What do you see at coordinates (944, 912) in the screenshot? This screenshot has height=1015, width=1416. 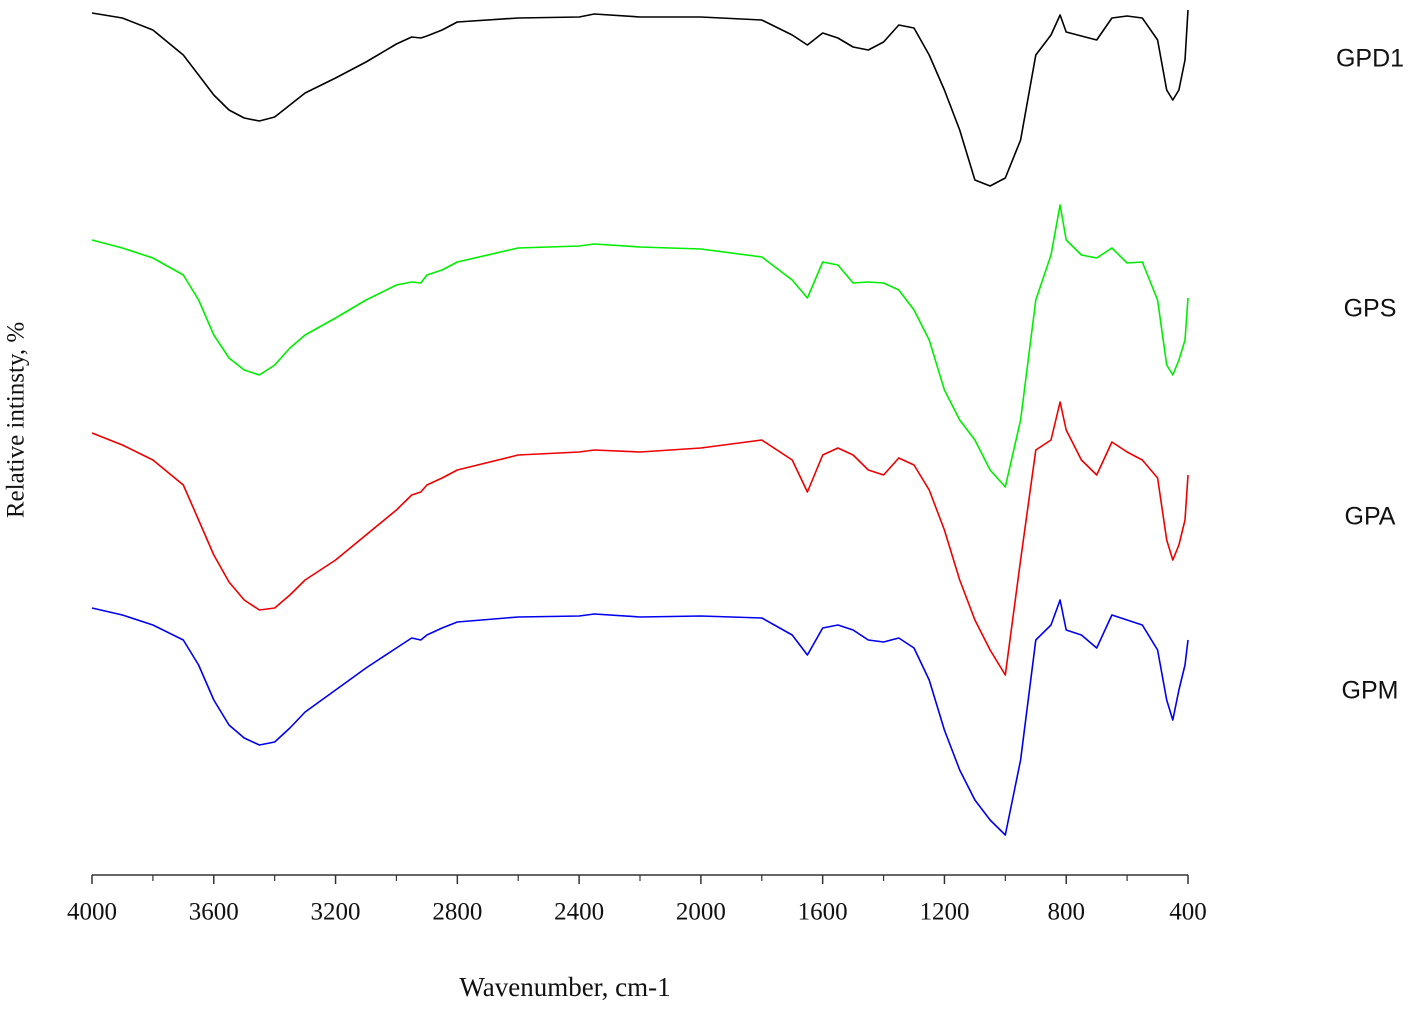 I see `x-tick-label: 1200` at bounding box center [944, 912].